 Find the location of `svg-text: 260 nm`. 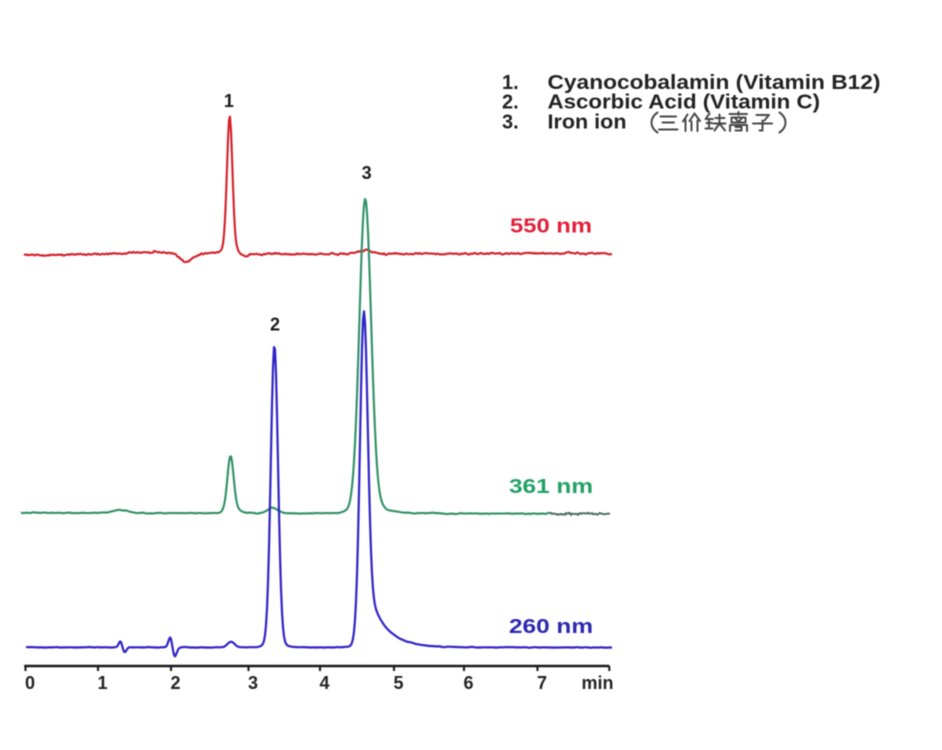

svg-text: 260 nm is located at coordinates (551, 627).